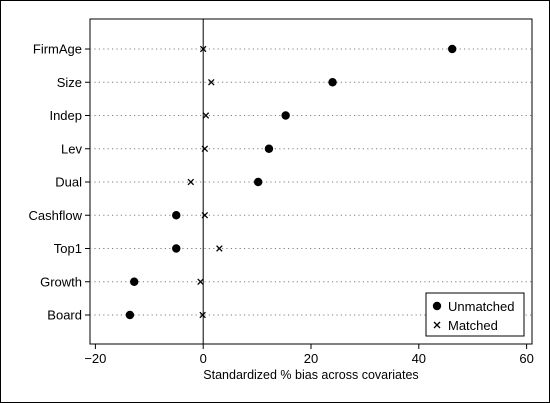  I want to click on legend: Unmatched Matched, so click(475, 314).